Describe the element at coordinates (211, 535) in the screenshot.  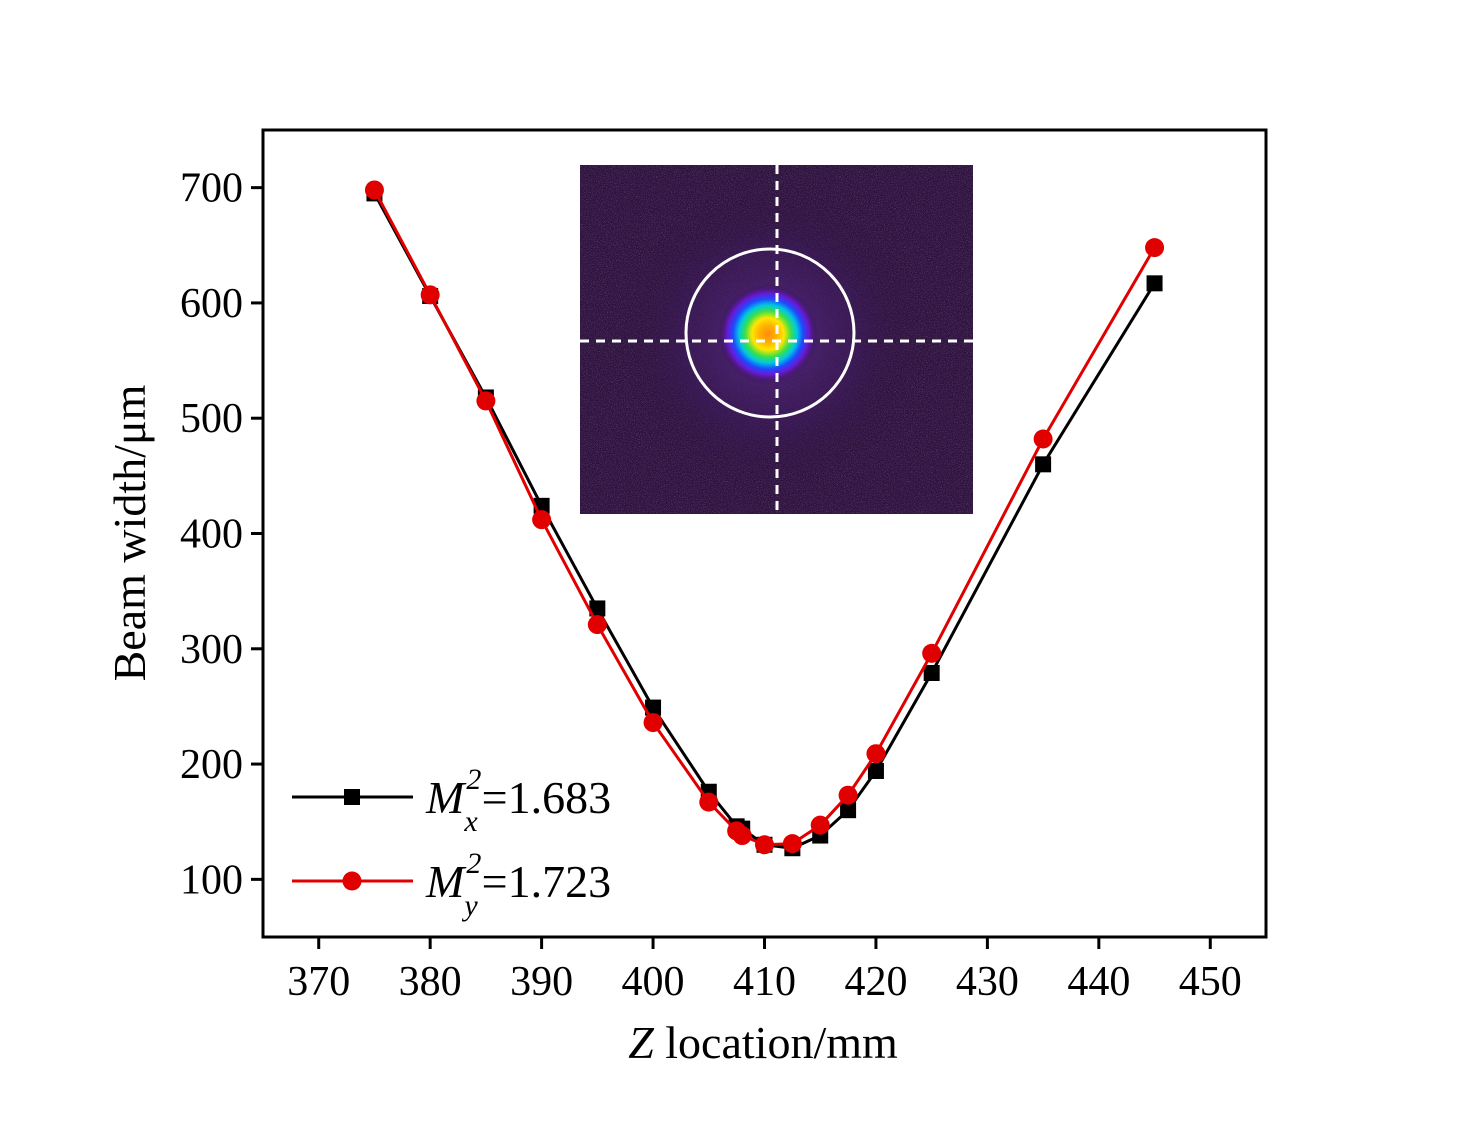
I see `y-tick-label: 400` at that location.